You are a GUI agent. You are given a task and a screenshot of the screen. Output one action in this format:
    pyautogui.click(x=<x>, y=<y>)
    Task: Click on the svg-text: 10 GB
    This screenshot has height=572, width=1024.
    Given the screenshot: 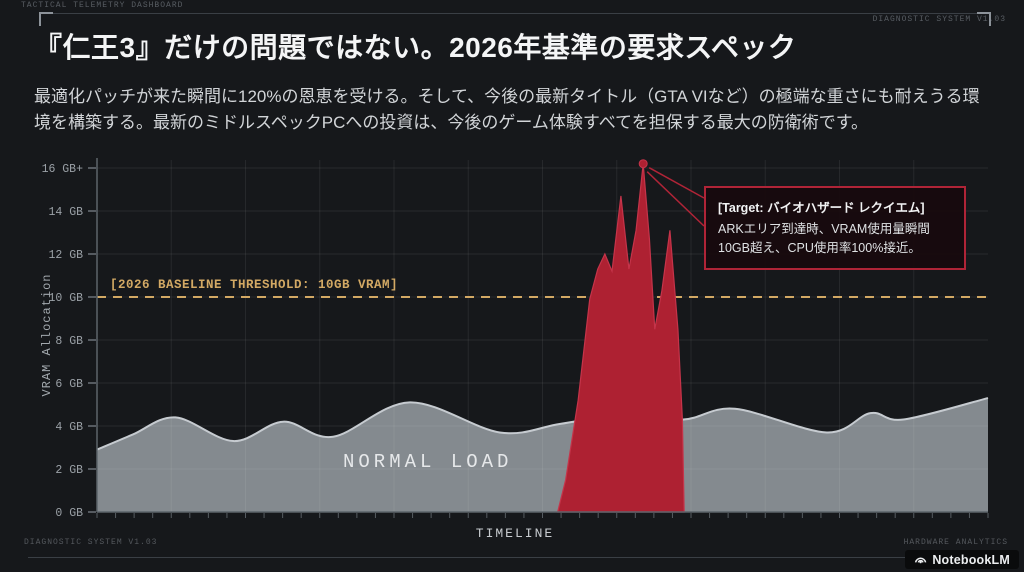 What is the action you would take?
    pyautogui.click(x=65, y=298)
    